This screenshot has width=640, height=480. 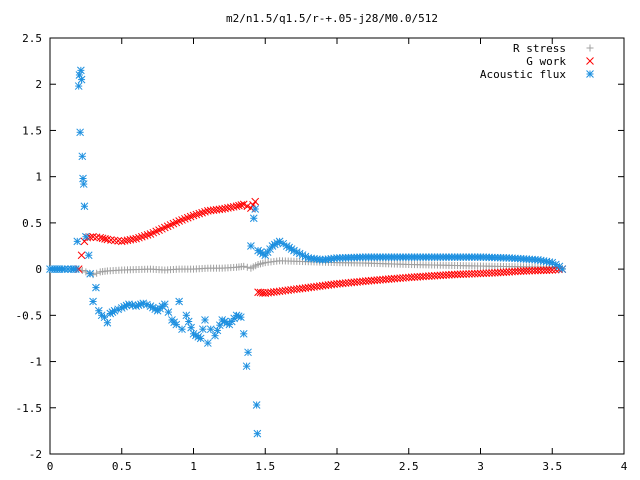 I want to click on x-tick: 3.5, so click(x=552, y=255).